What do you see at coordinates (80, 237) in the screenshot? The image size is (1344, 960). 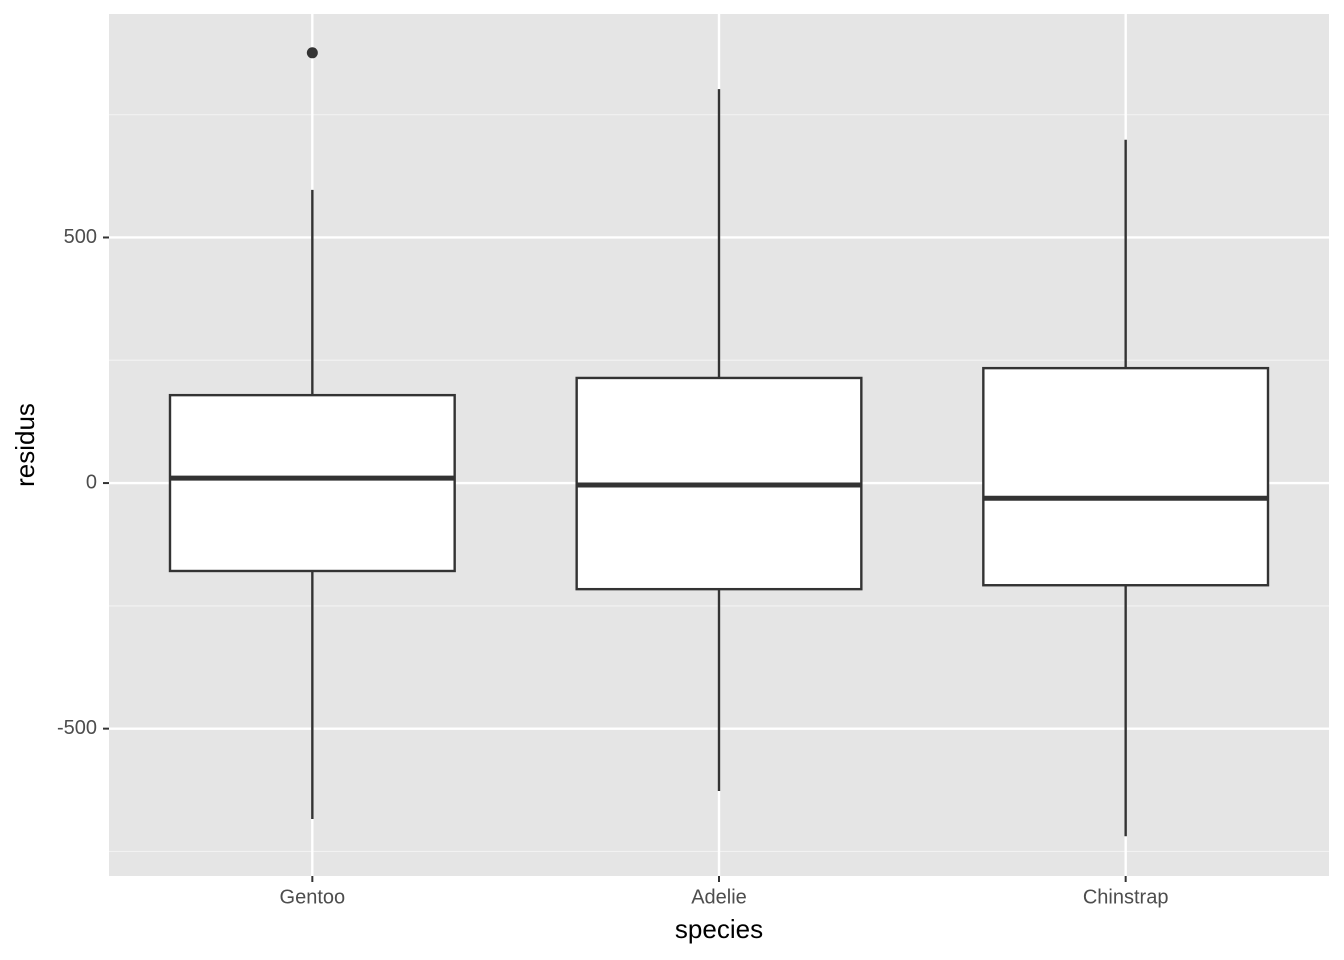 I see `y-tick-label: 500` at bounding box center [80, 237].